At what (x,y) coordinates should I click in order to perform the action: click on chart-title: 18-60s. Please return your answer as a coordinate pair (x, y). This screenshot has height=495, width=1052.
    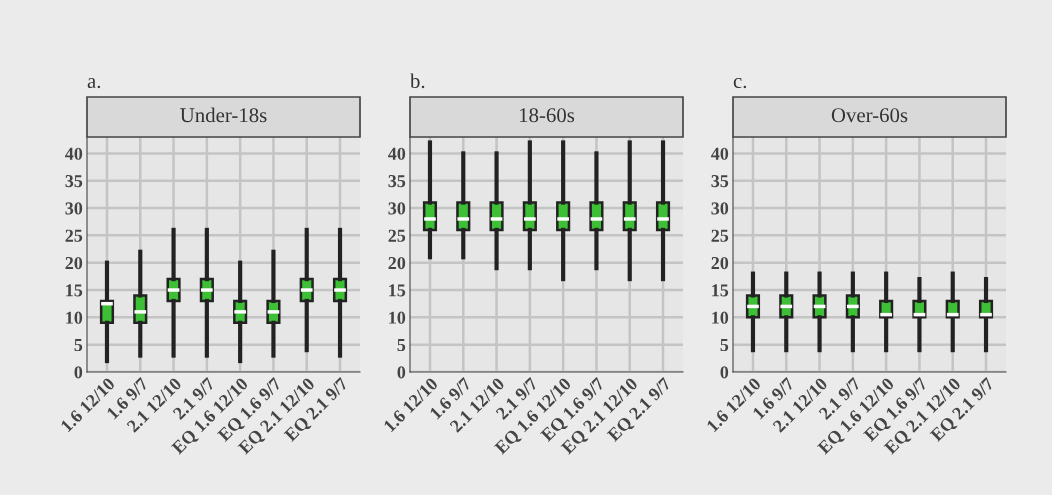
    Looking at the image, I should click on (547, 115).